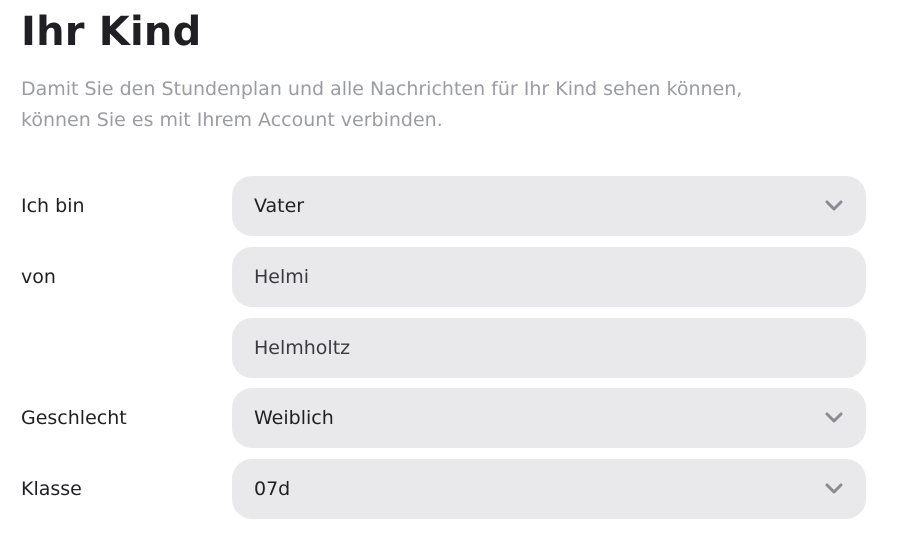 The height and width of the screenshot is (558, 900). What do you see at coordinates (279, 206) in the screenshot?
I see `relation-value: Vater` at bounding box center [279, 206].